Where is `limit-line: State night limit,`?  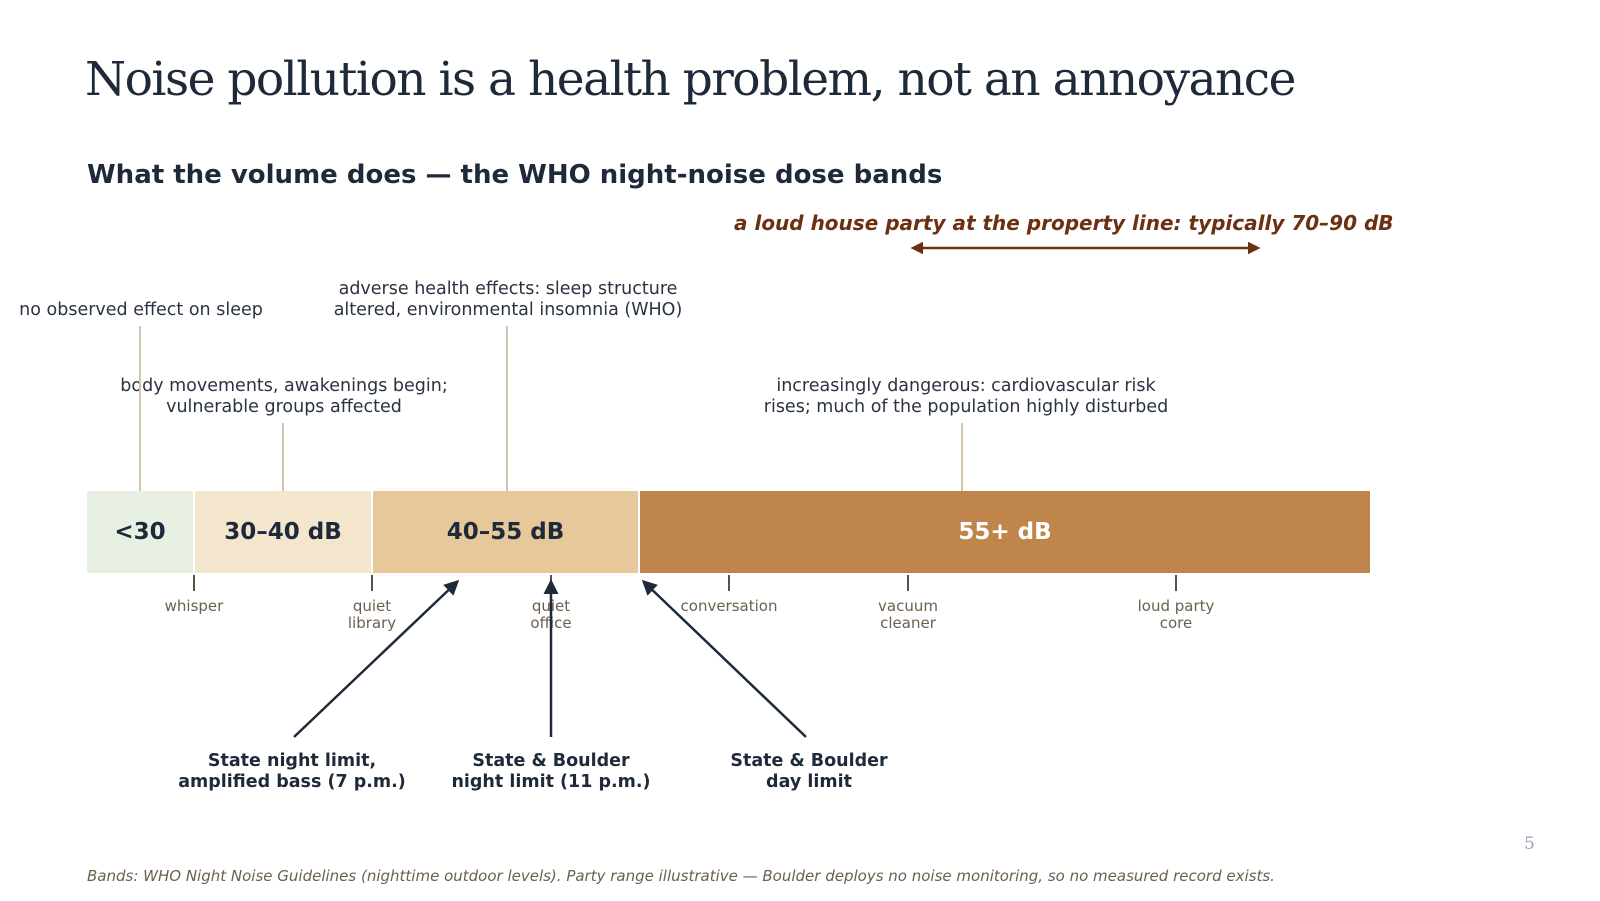 limit-line: State night limit, is located at coordinates (292, 761).